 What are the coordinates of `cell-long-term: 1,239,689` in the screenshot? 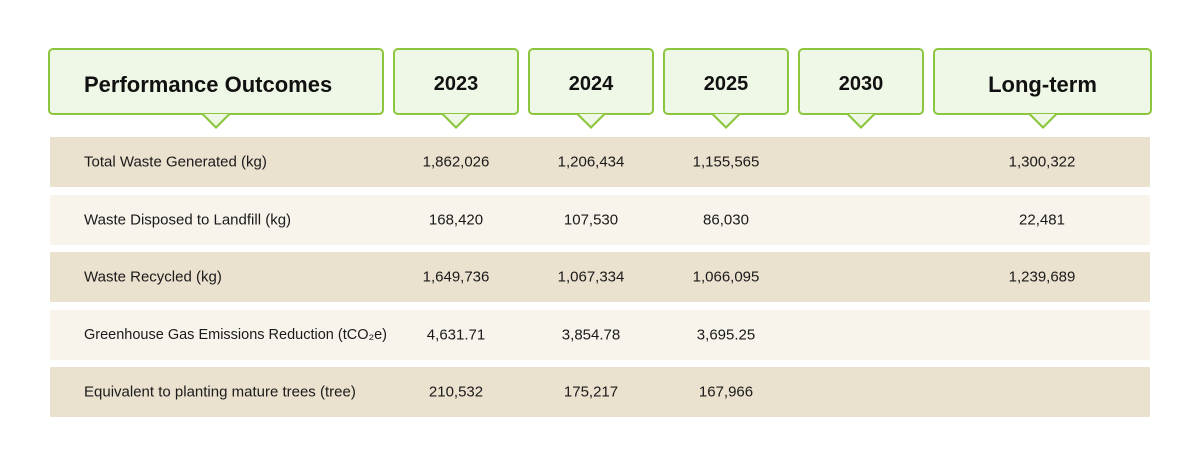 It's located at (1042, 277).